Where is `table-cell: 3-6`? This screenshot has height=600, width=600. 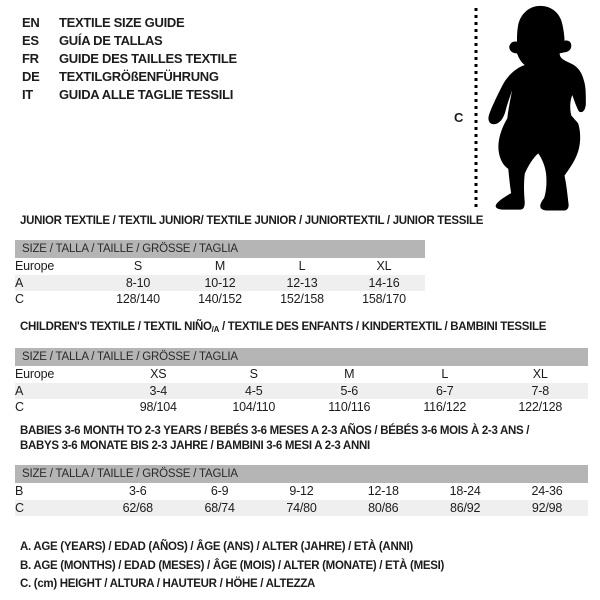
table-cell: 3-6 is located at coordinates (138, 491).